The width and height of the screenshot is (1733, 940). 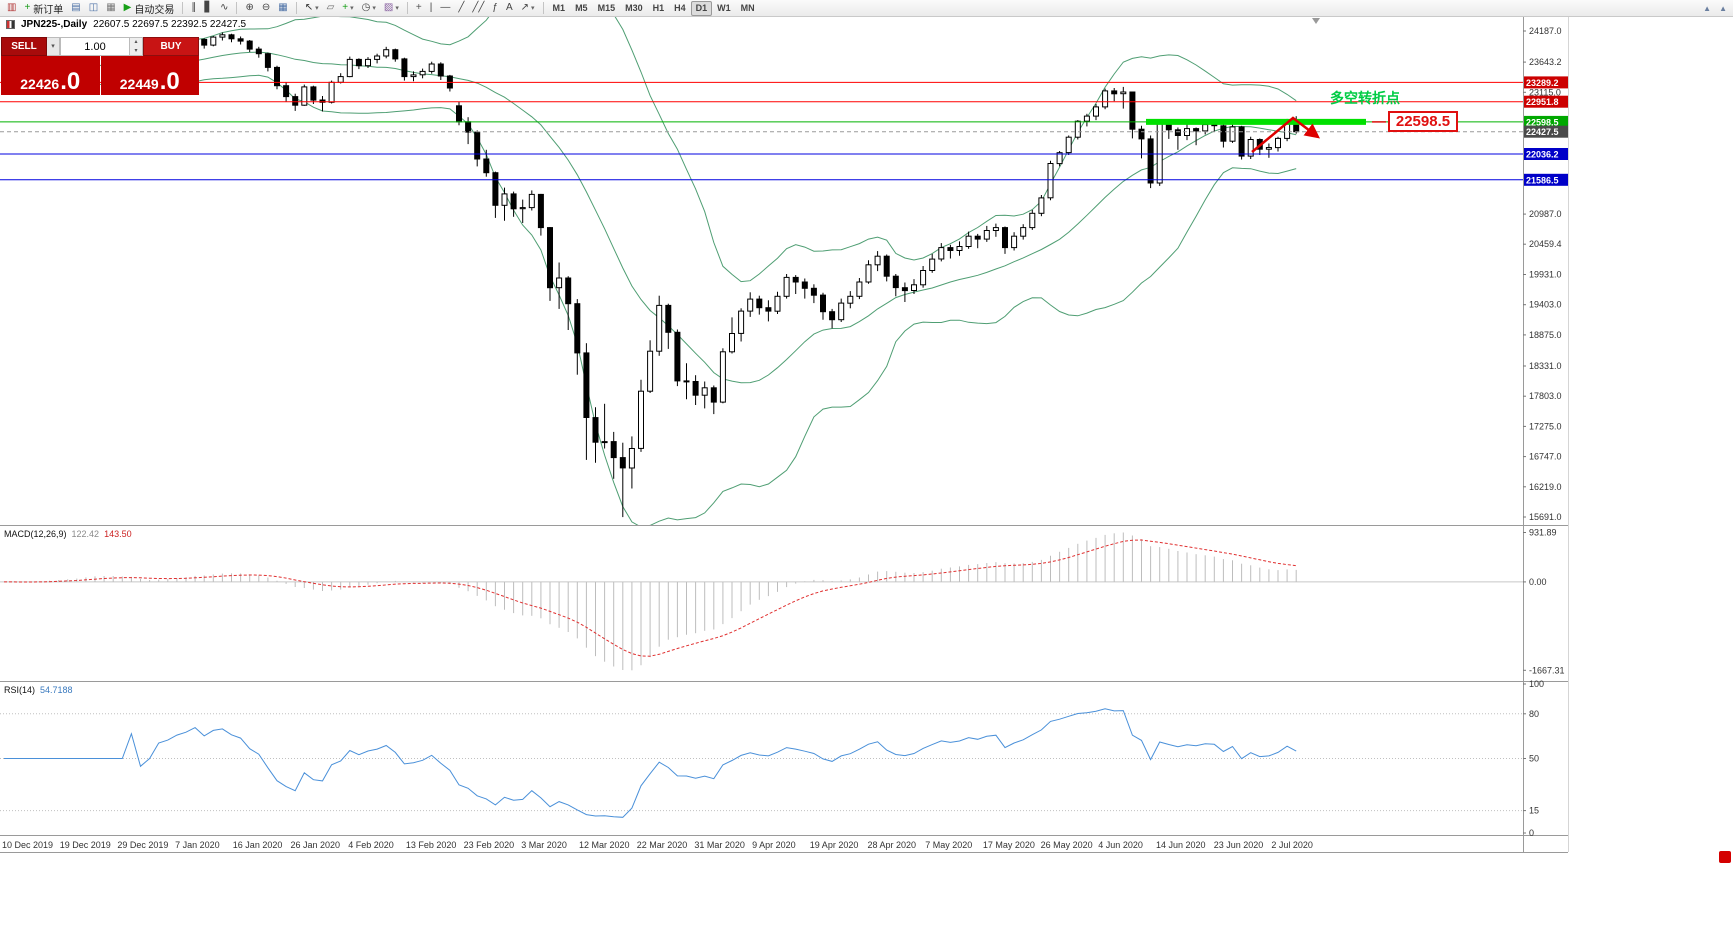 What do you see at coordinates (1545, 214) in the screenshot?
I see `svg-text: 20987.0` at bounding box center [1545, 214].